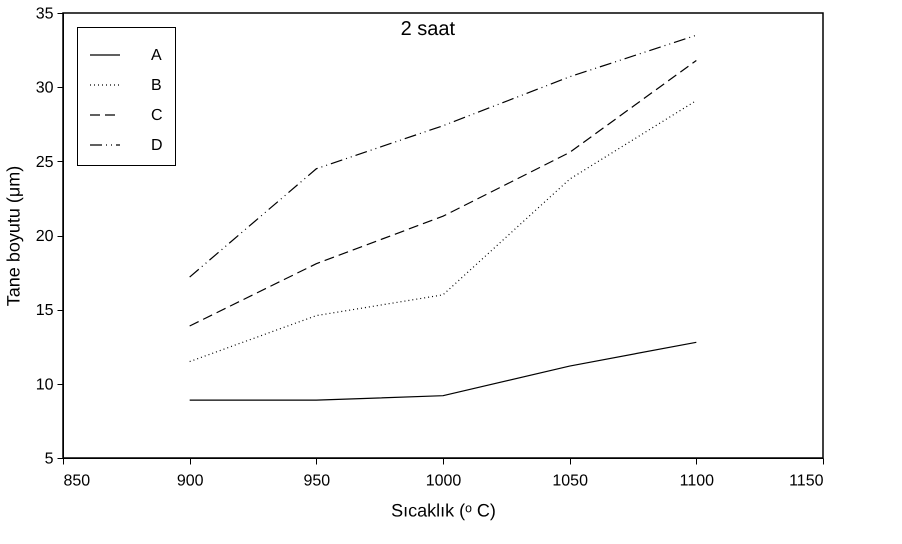  Describe the element at coordinates (45, 311) in the screenshot. I see `y-tick-label: 15` at that location.